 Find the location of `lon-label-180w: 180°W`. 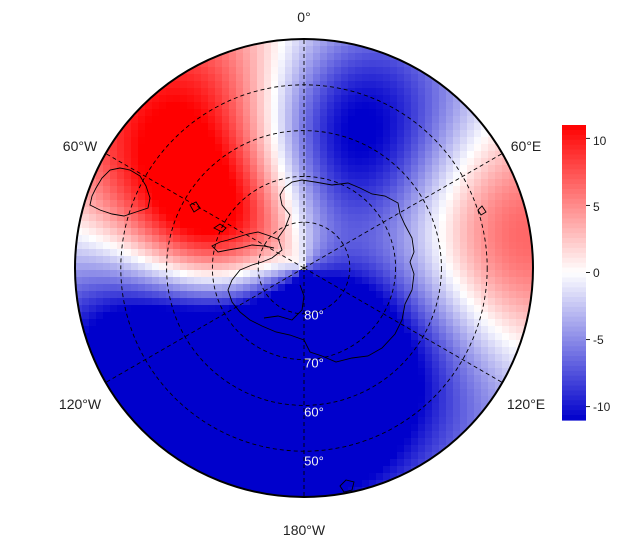

lon-label-180w: 180°W is located at coordinates (304, 530).